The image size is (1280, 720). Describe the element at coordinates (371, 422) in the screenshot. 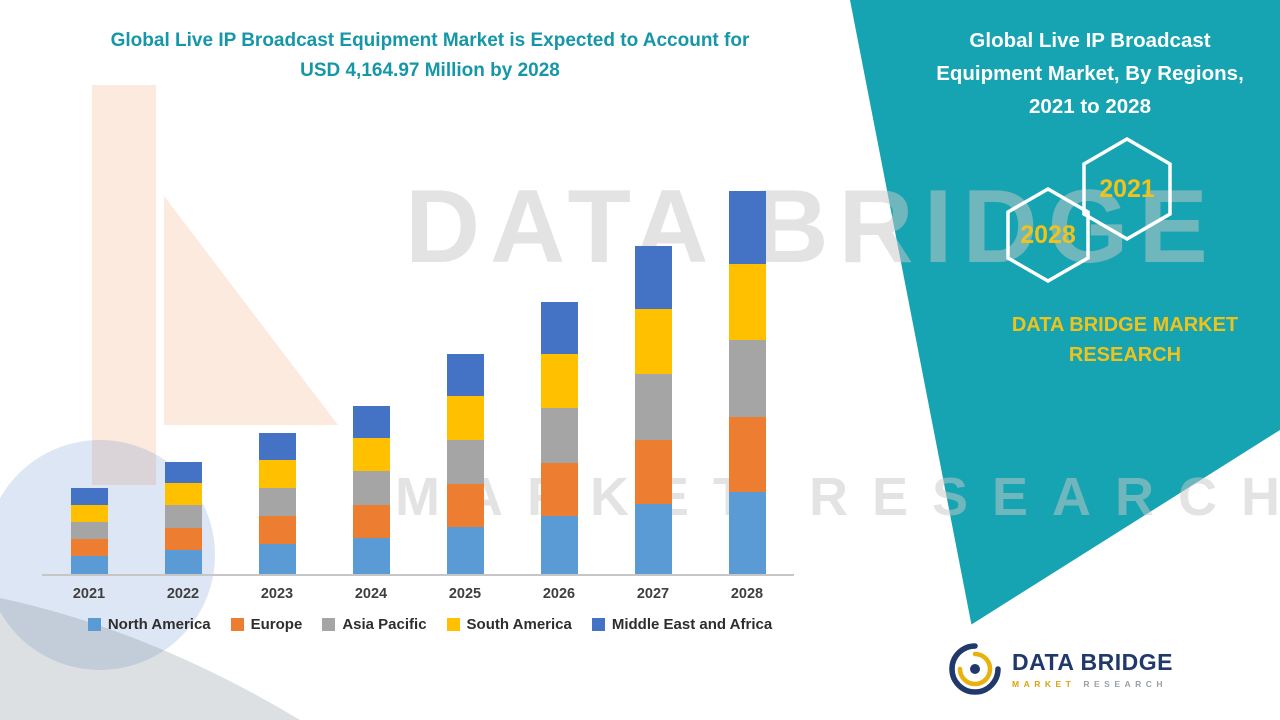

I see `segment-middle-east-and-africa-2024` at that location.